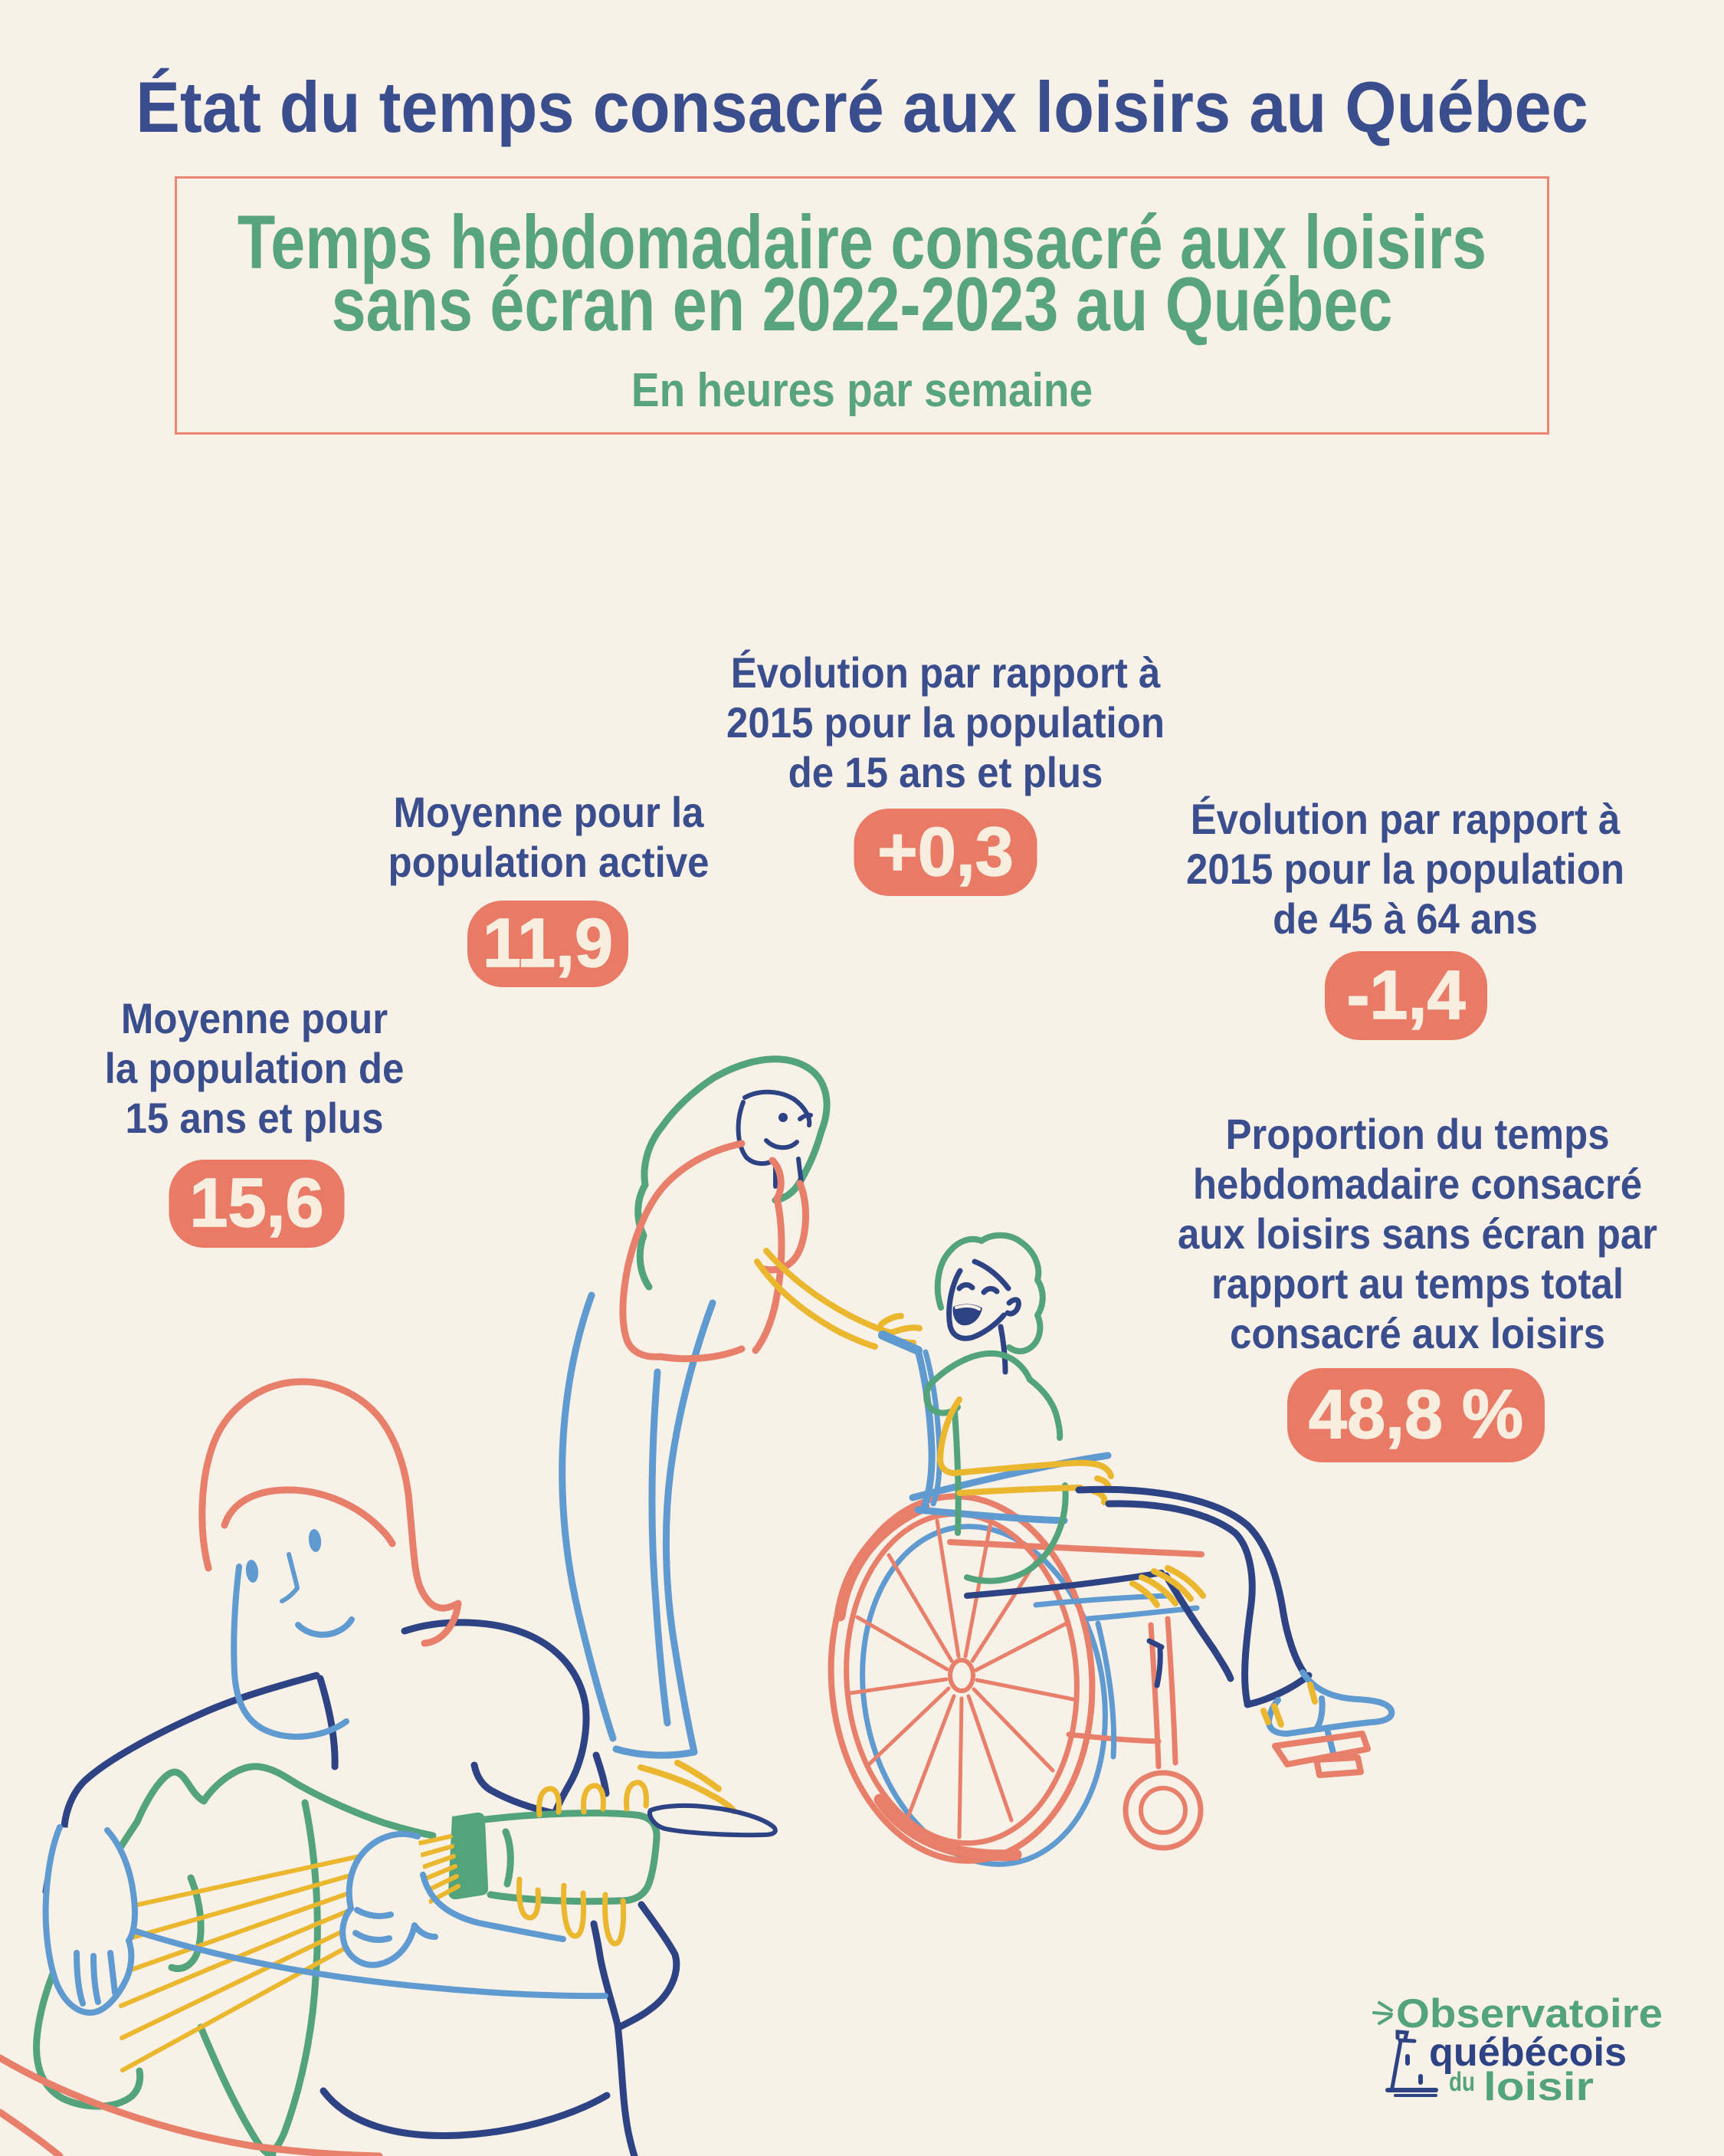 The width and height of the screenshot is (1724, 2156). I want to click on svg-text: québécois, so click(1528, 2053).